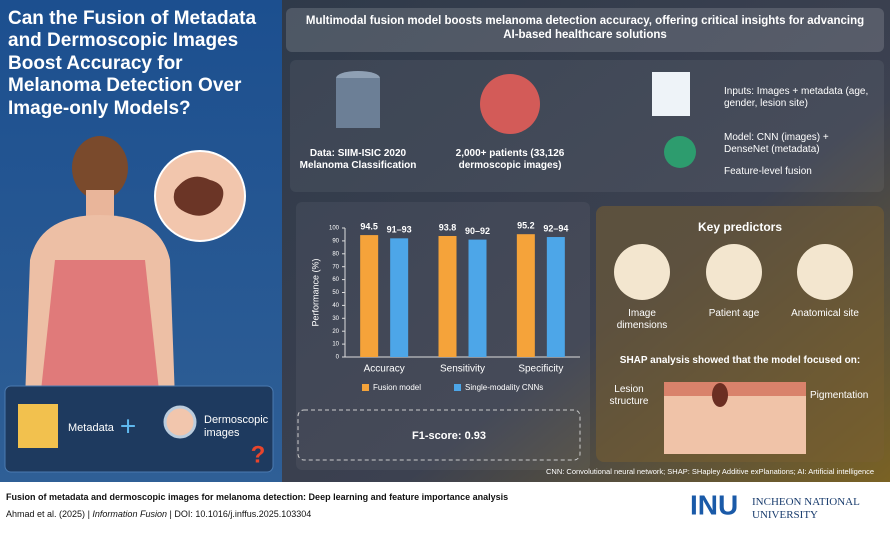  Describe the element at coordinates (335, 254) in the screenshot. I see `y-tick-label: 80` at that location.